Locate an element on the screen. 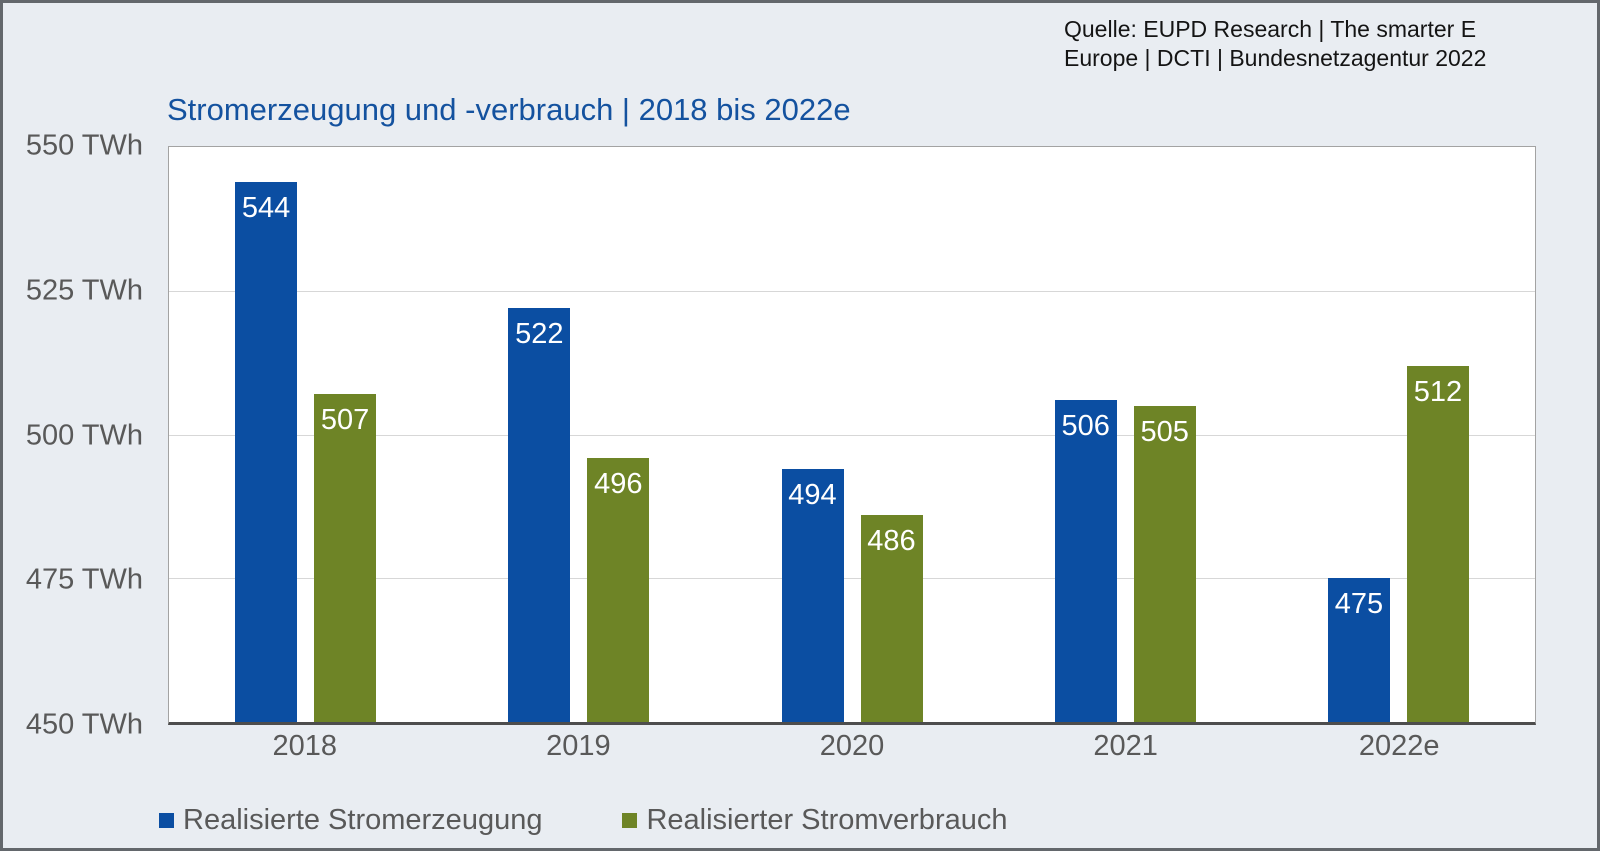  x-tick-label: 2019 is located at coordinates (578, 746).